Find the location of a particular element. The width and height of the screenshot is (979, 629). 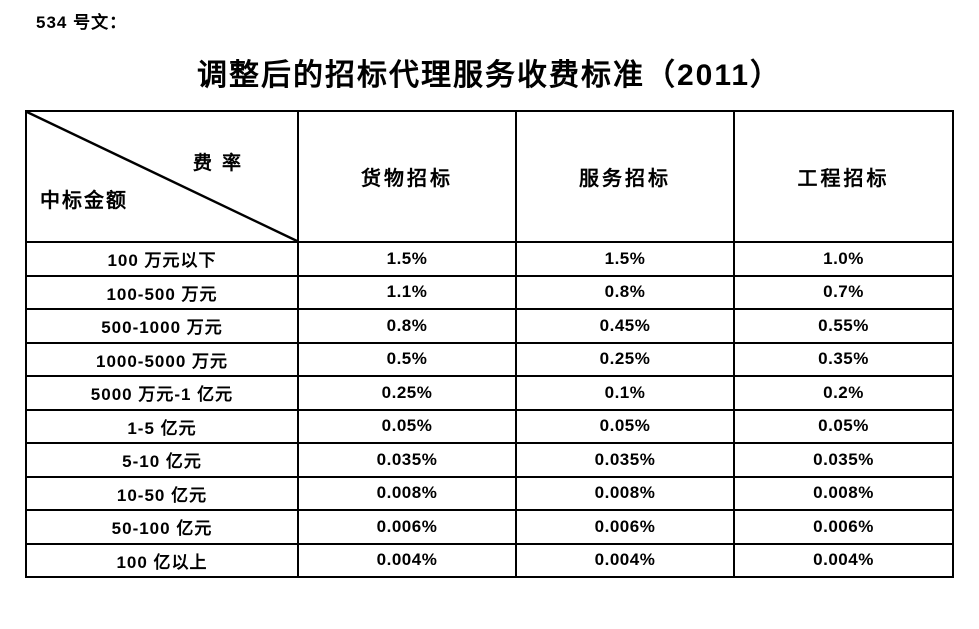

table-row: 50-100 亿元 0.006% 0.006% 0.006% is located at coordinates (489, 527).